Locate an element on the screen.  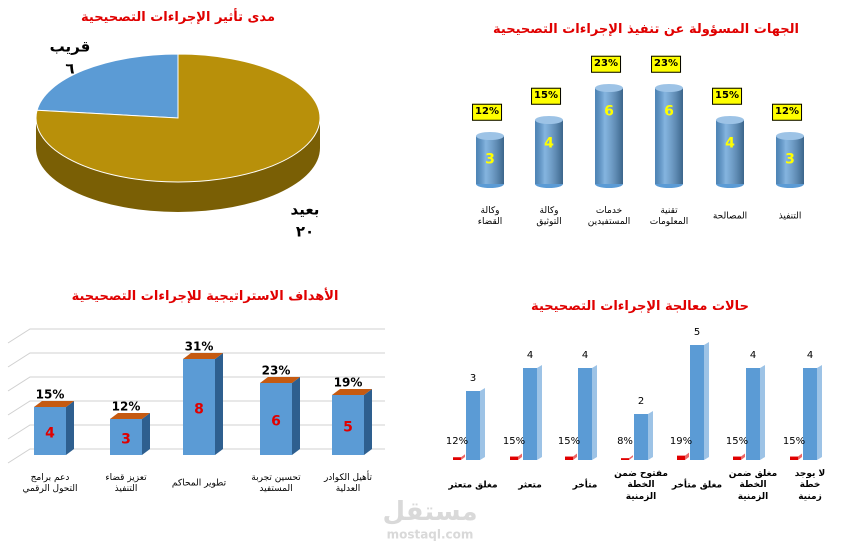
value-label: 19% is located at coordinates (681, 441).